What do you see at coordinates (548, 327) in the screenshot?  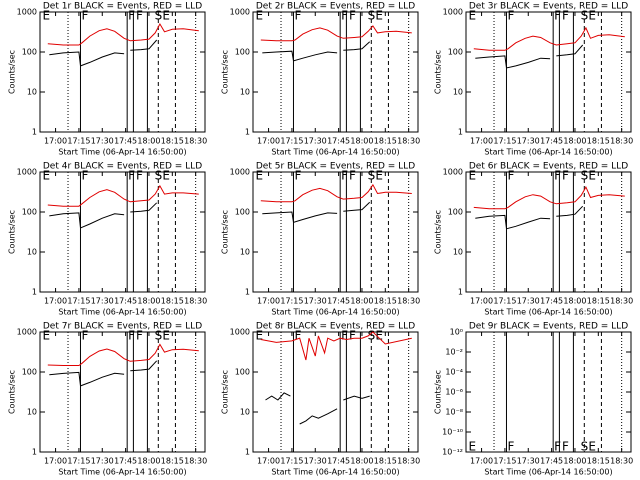 I see `panel-title: Det 9r BLACK = Events, RED = LLD` at bounding box center [548, 327].